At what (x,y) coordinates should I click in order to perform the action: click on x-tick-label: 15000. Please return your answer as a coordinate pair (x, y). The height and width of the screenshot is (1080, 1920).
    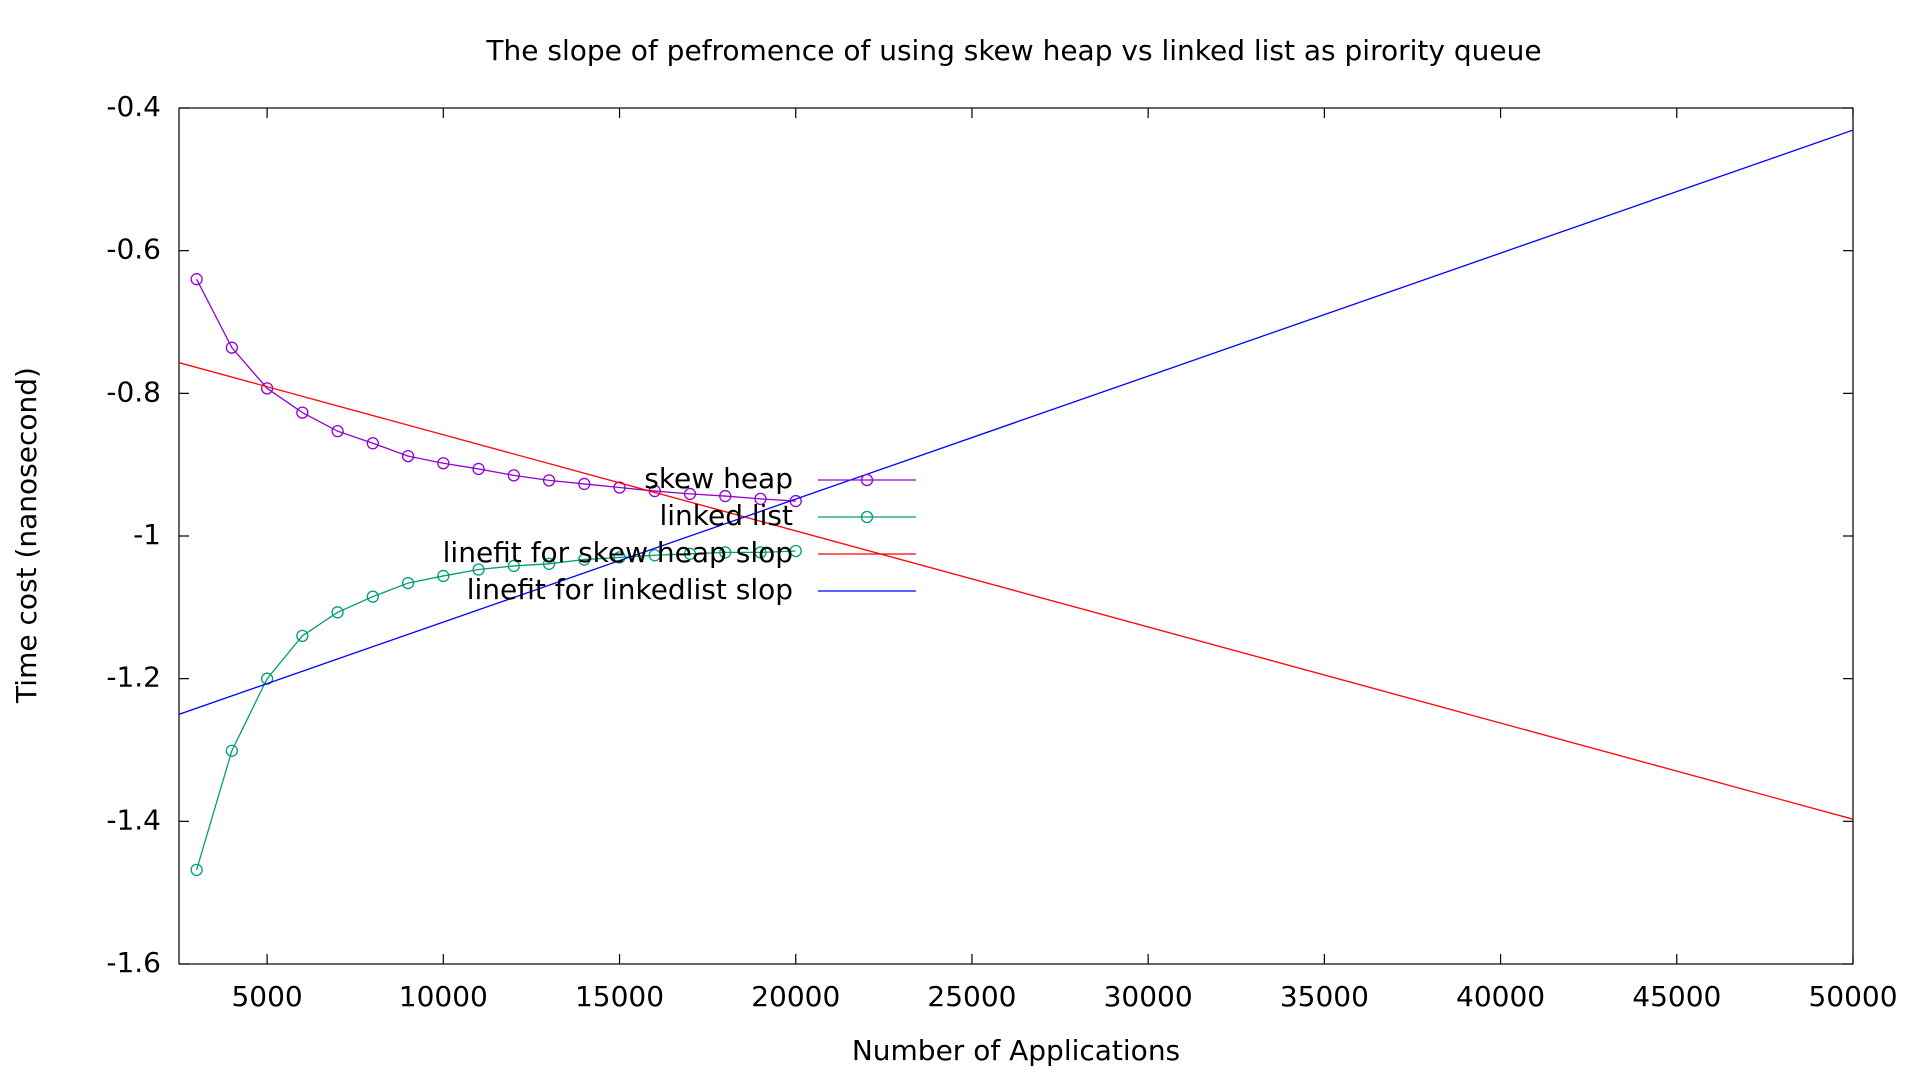
    Looking at the image, I should click on (619, 996).